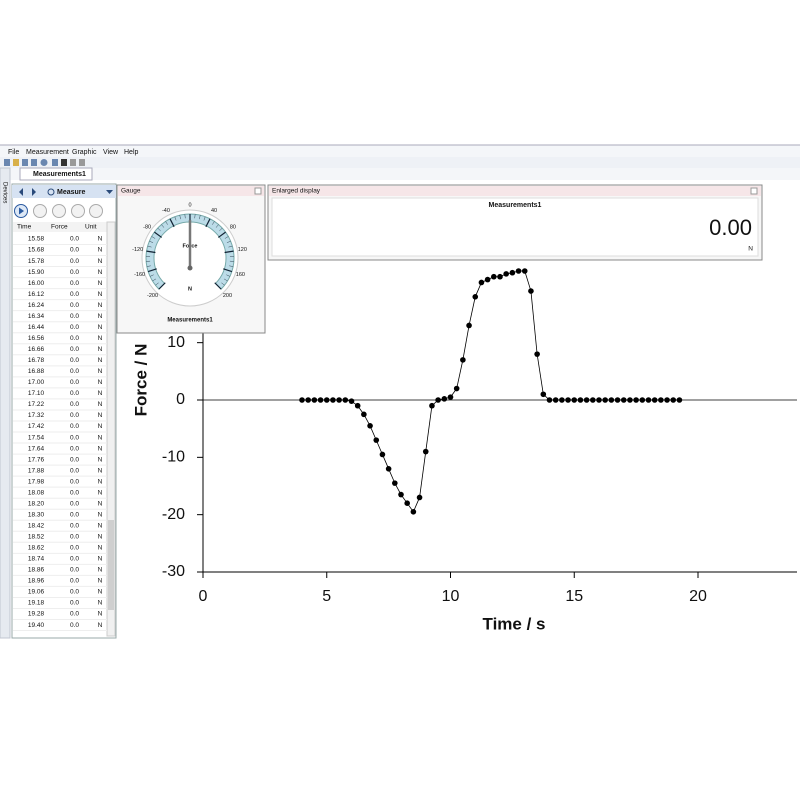  I want to click on menu-item: File, so click(13, 152).